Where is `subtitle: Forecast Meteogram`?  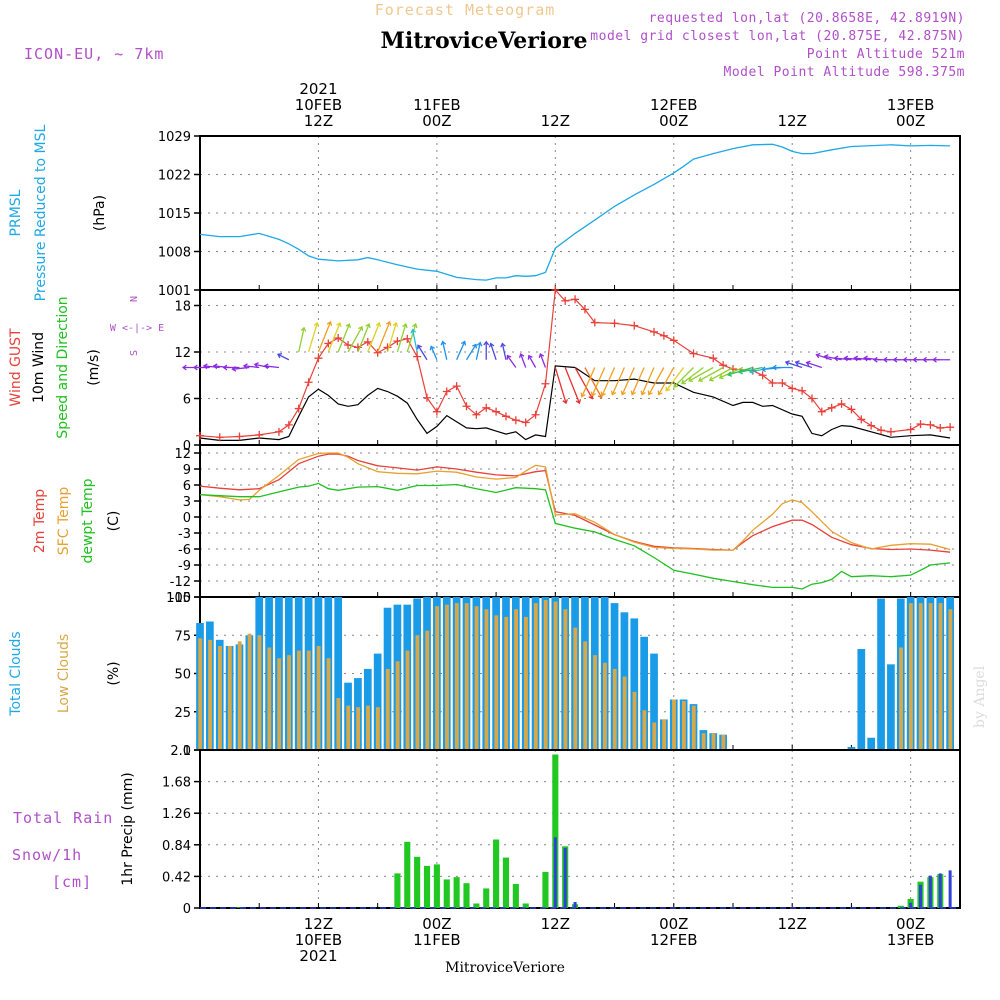 subtitle: Forecast Meteogram is located at coordinates (465, 10).